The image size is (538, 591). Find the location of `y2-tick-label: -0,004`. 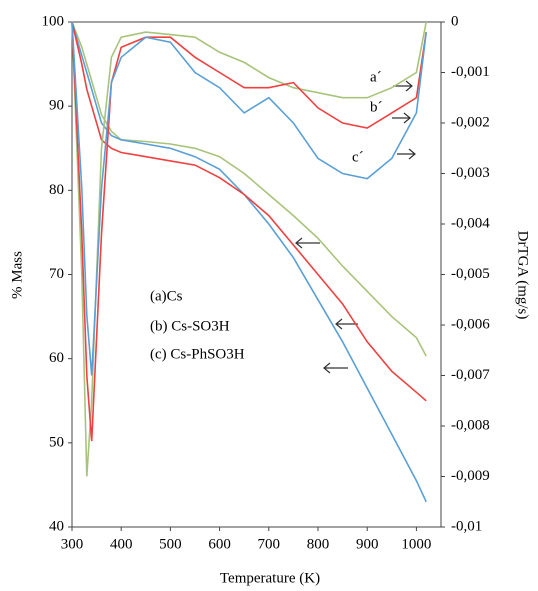

y2-tick-label: -0,004 is located at coordinates (470, 223).